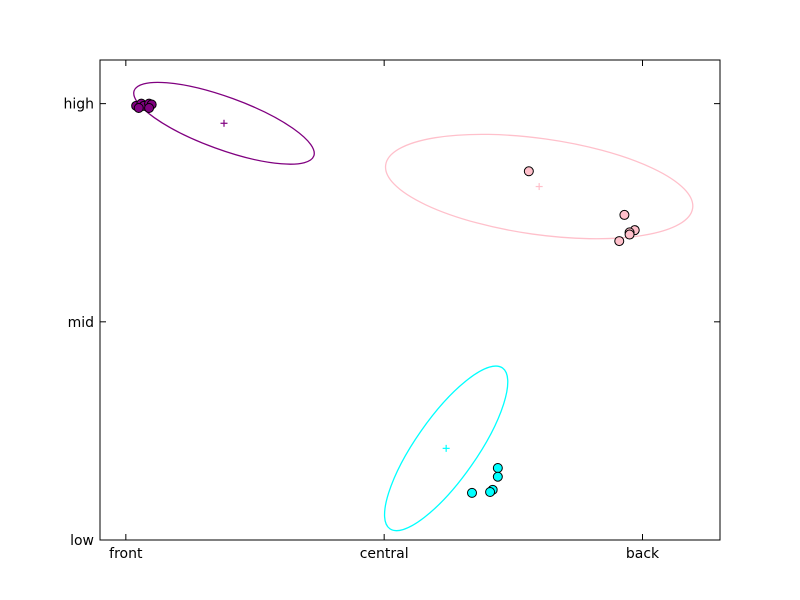 The width and height of the screenshot is (800, 600). Describe the element at coordinates (126, 554) in the screenshot. I see `x-tick-label: front` at that location.